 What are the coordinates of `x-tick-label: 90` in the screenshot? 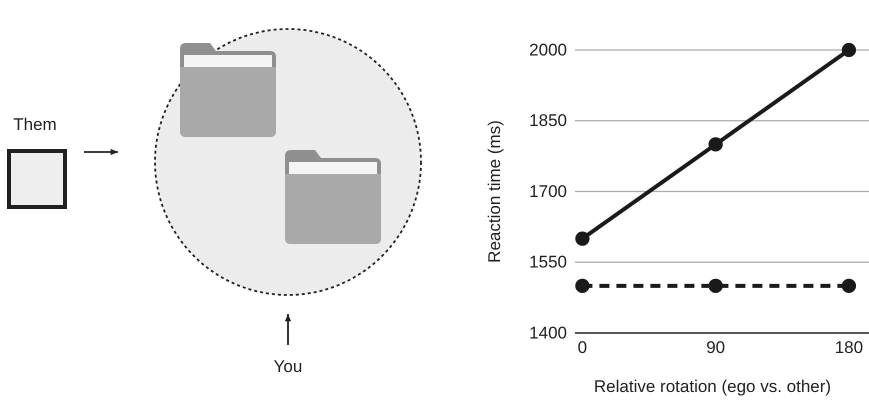 It's located at (716, 348).